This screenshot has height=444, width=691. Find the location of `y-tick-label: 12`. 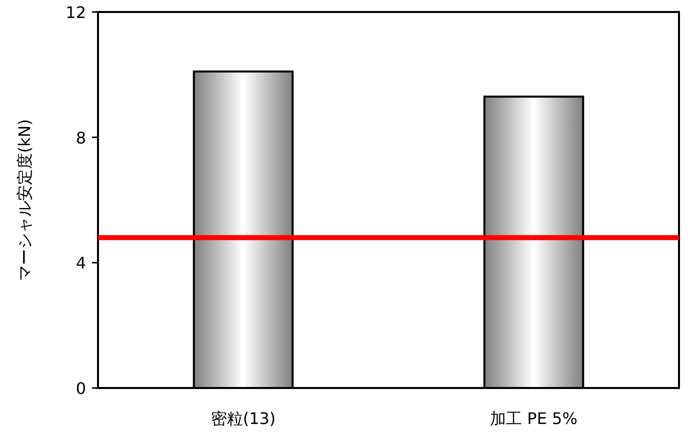

y-tick-label: 12 is located at coordinates (76, 12).